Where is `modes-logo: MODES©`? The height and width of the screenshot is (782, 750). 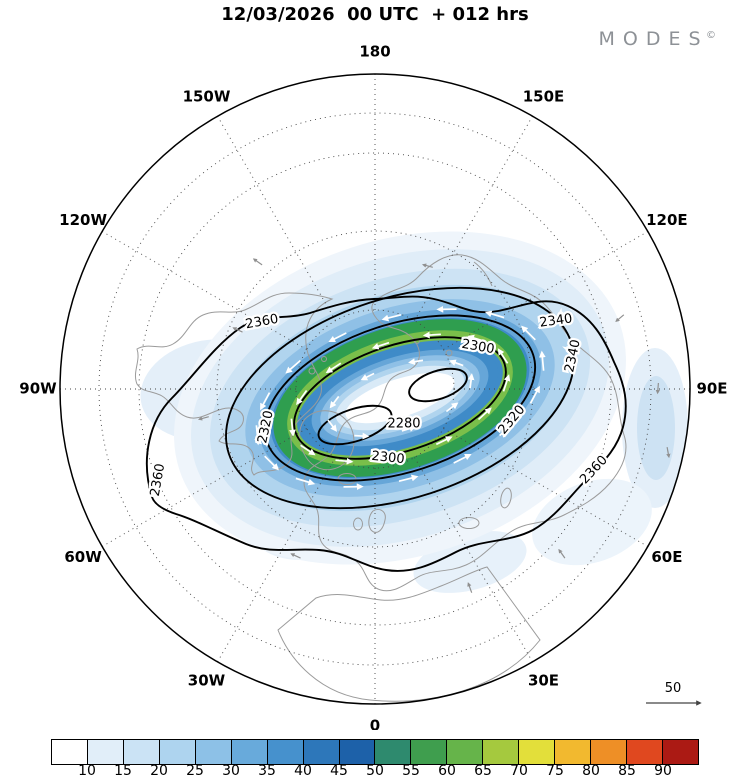 modes-logo: MODES© is located at coordinates (657, 39).